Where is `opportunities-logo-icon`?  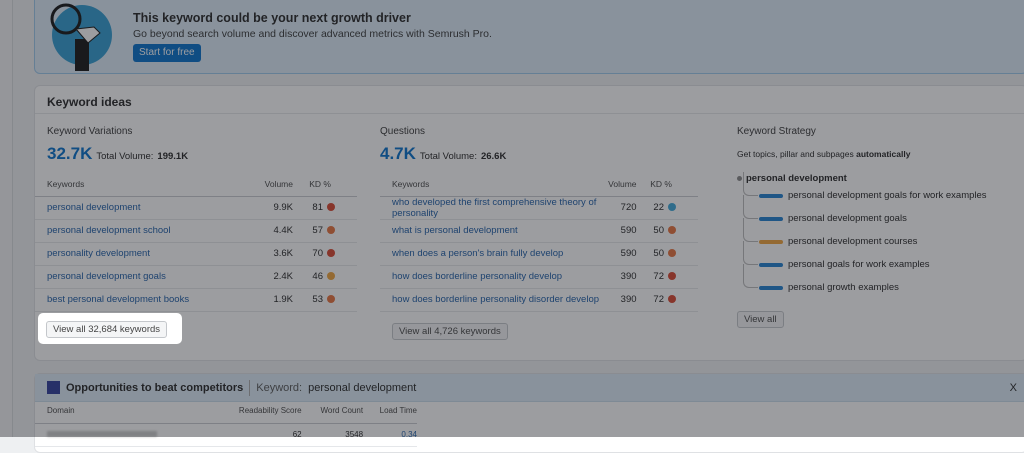 opportunities-logo-icon is located at coordinates (53, 387).